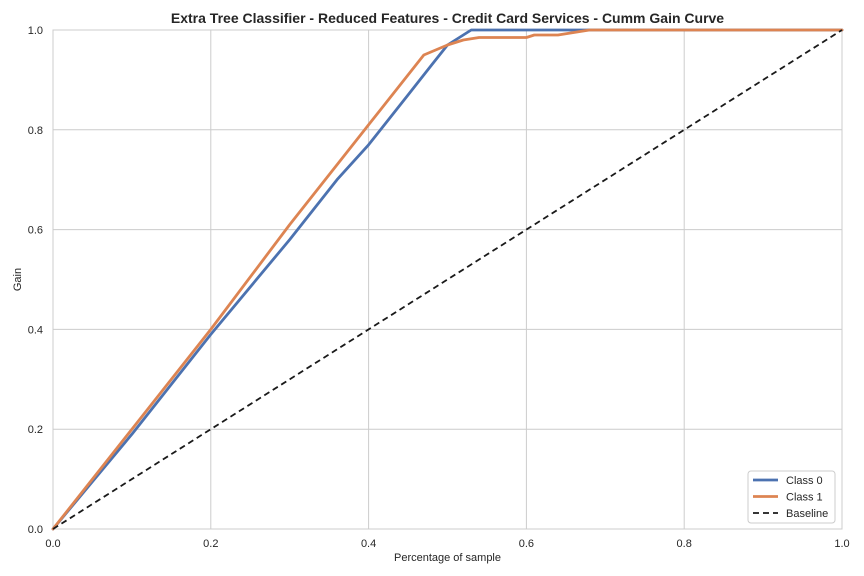 This screenshot has height=576, width=864. Describe the element at coordinates (35, 231) in the screenshot. I see `y-tick-label: 0.6` at that location.